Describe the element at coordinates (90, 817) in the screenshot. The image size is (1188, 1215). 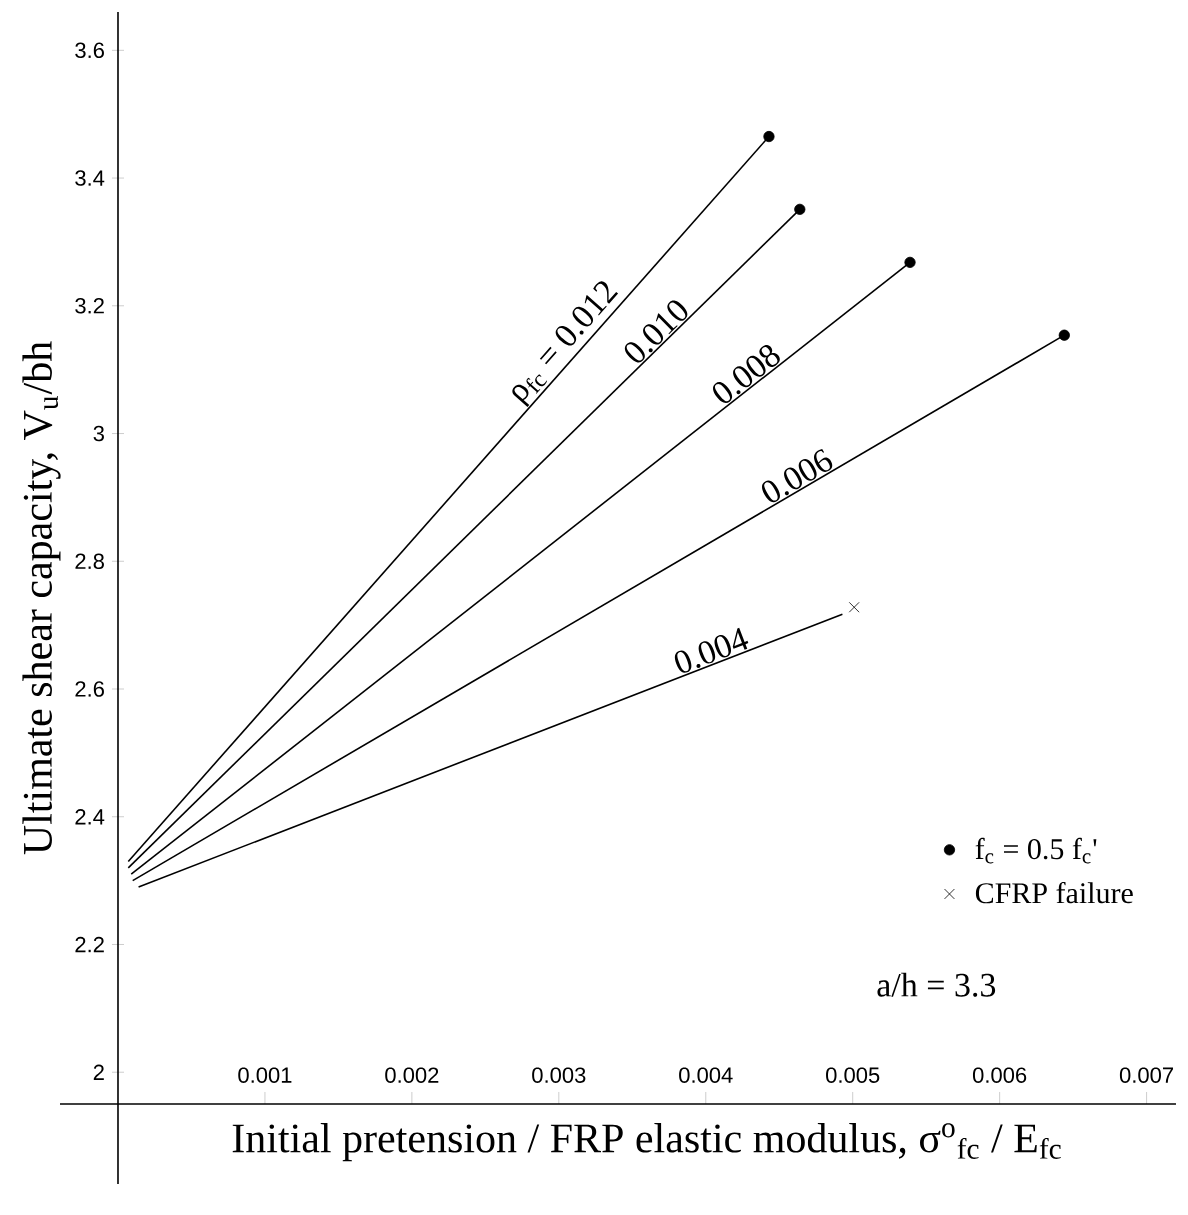
I see `y-tick-label: 2.4` at that location.